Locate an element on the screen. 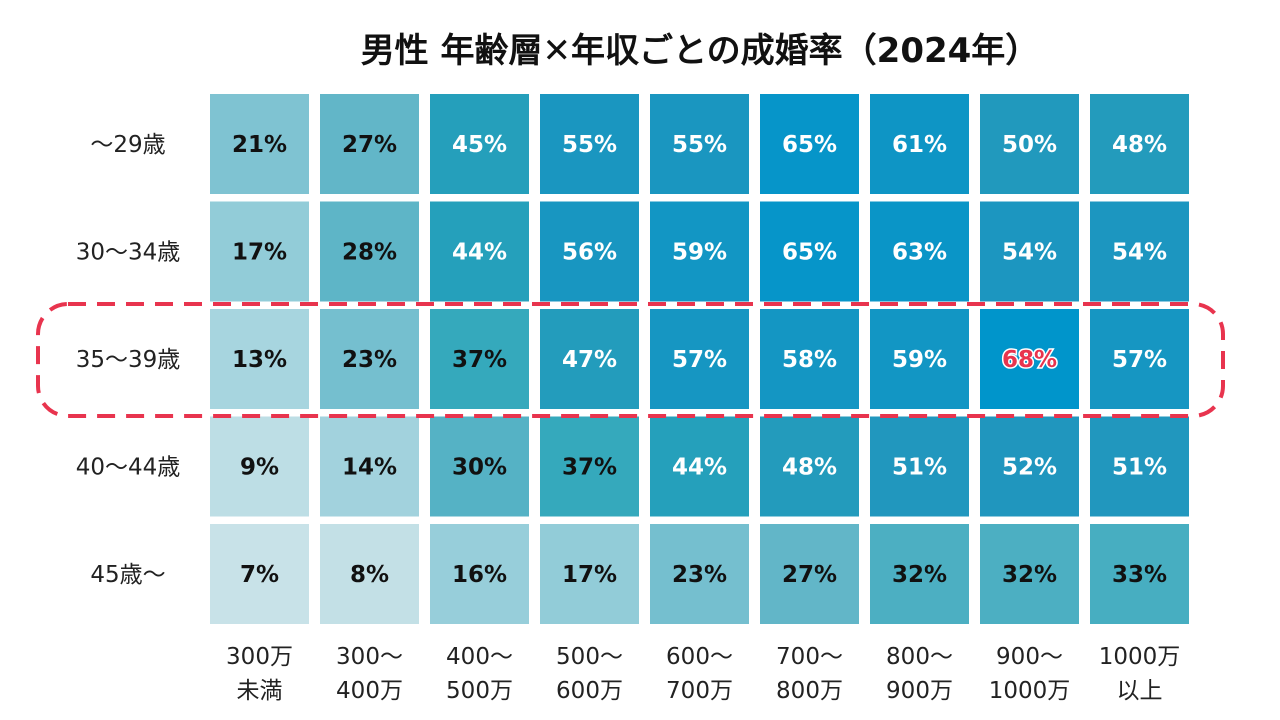 The width and height of the screenshot is (1280, 720). chart-title: 男性 年齢層✕年収ごとの成婚率（2024年） is located at coordinates (700, 51).